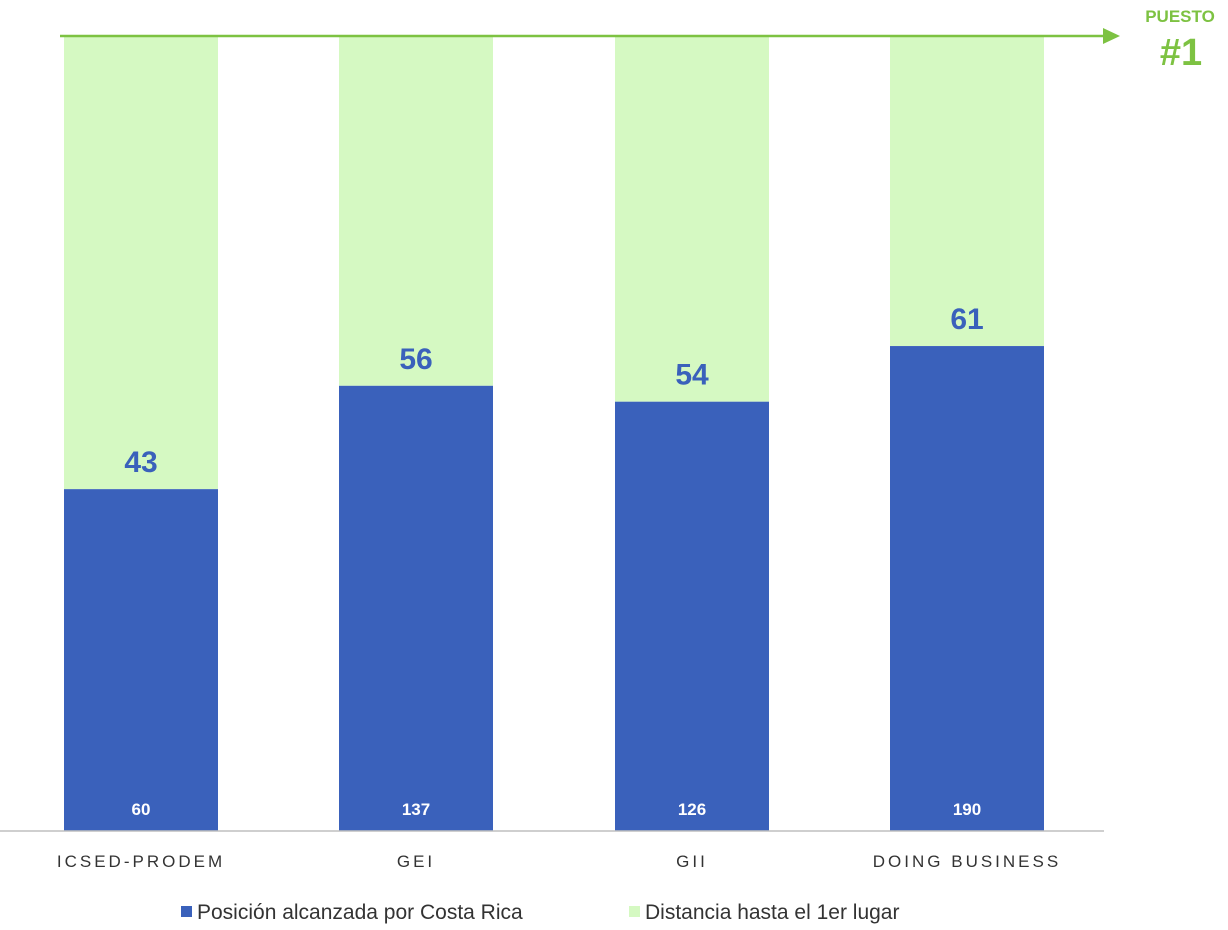  I want to click on rank-label-2: 126, so click(692, 809).